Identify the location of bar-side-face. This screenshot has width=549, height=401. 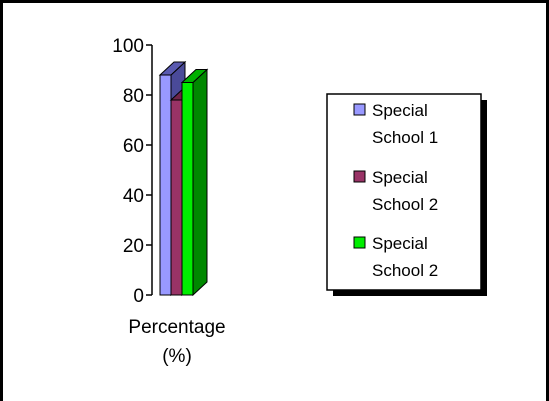
(200, 182).